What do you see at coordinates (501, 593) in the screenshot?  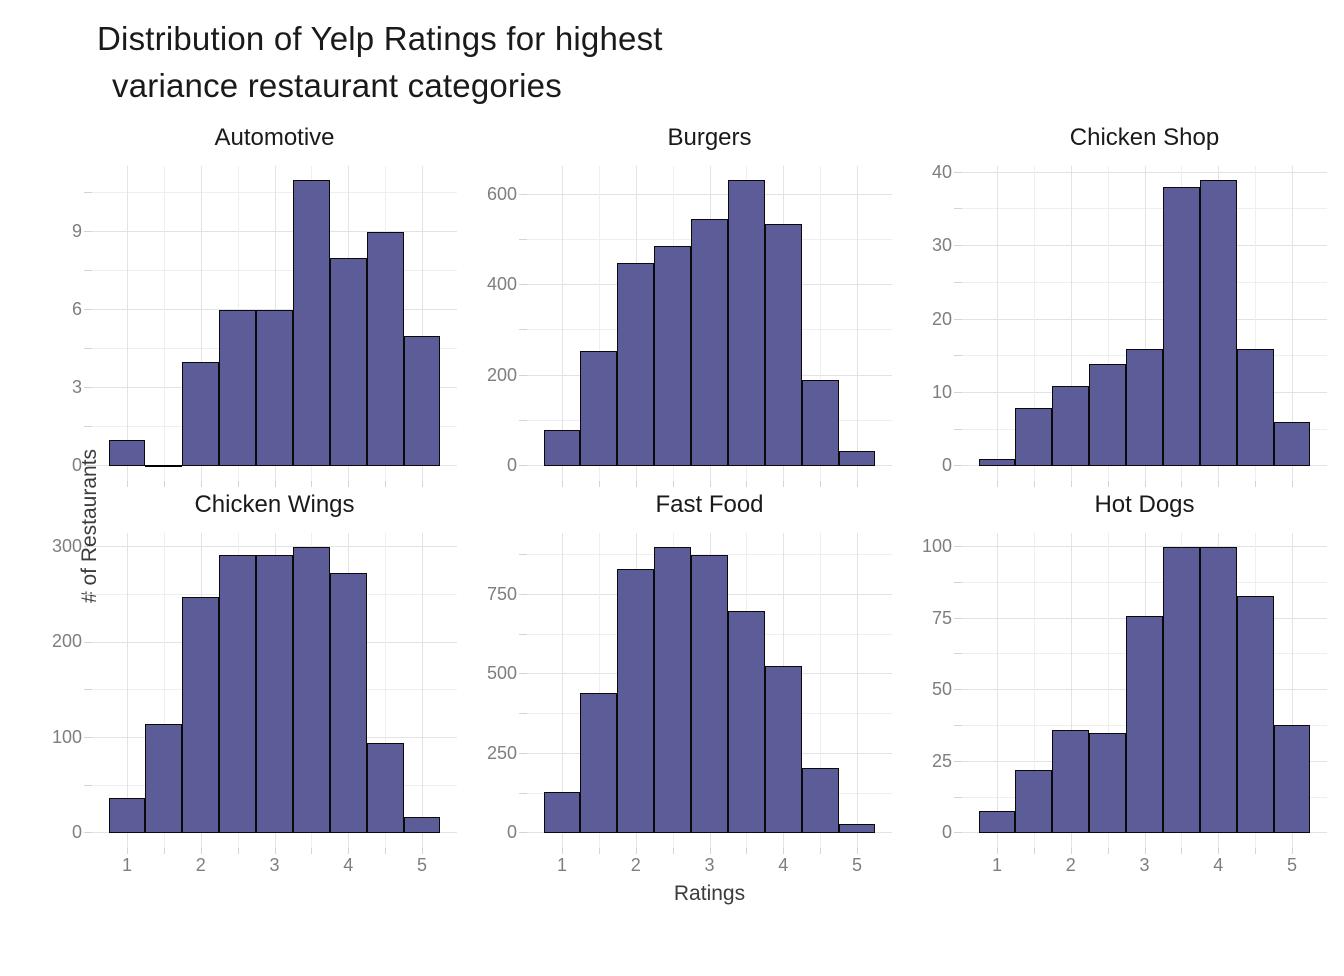 I see `y-tick-label: 750` at bounding box center [501, 593].